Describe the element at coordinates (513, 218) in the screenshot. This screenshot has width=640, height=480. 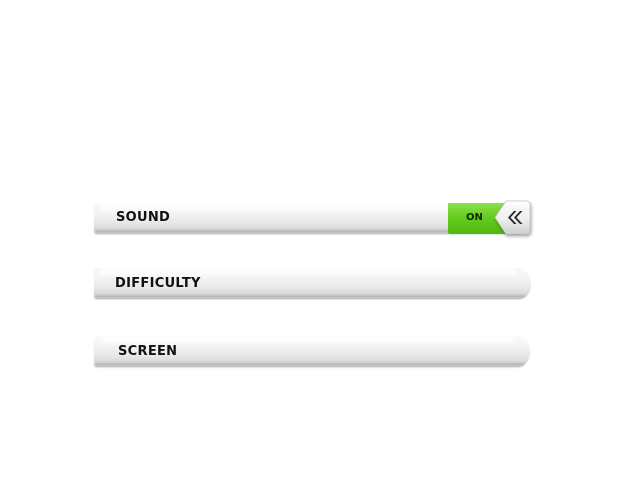
I see `double-chevron-left-icon` at that location.